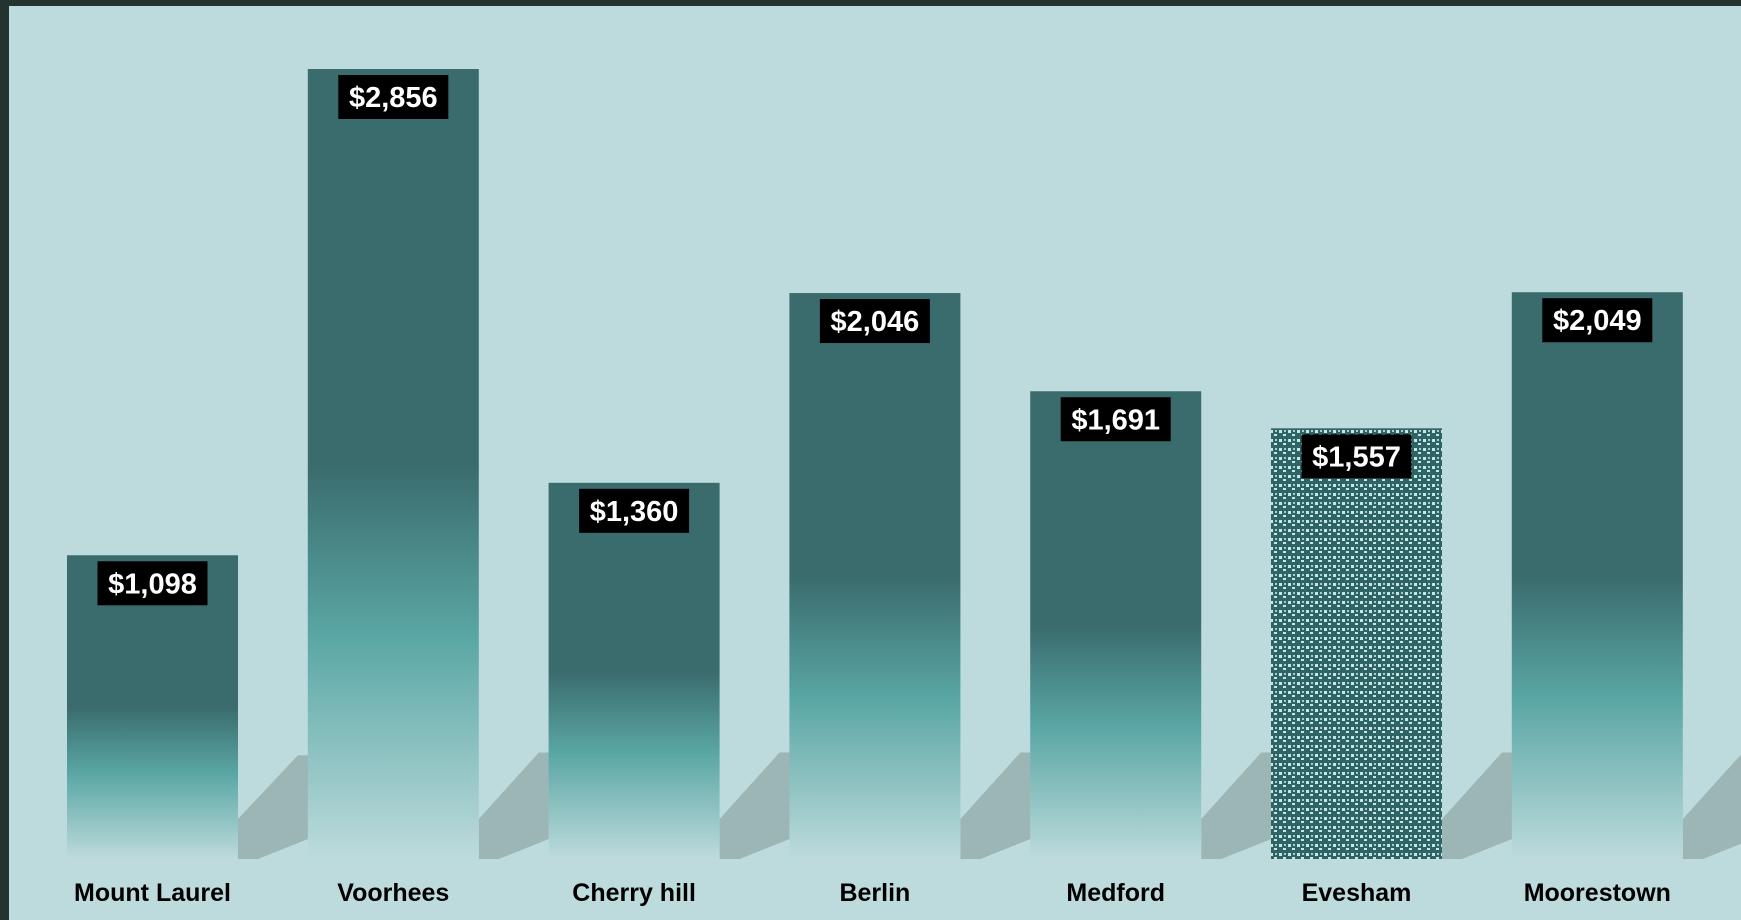 This screenshot has width=1741, height=920. Describe the element at coordinates (1357, 893) in the screenshot. I see `category-label-evesham: Evesham` at that location.